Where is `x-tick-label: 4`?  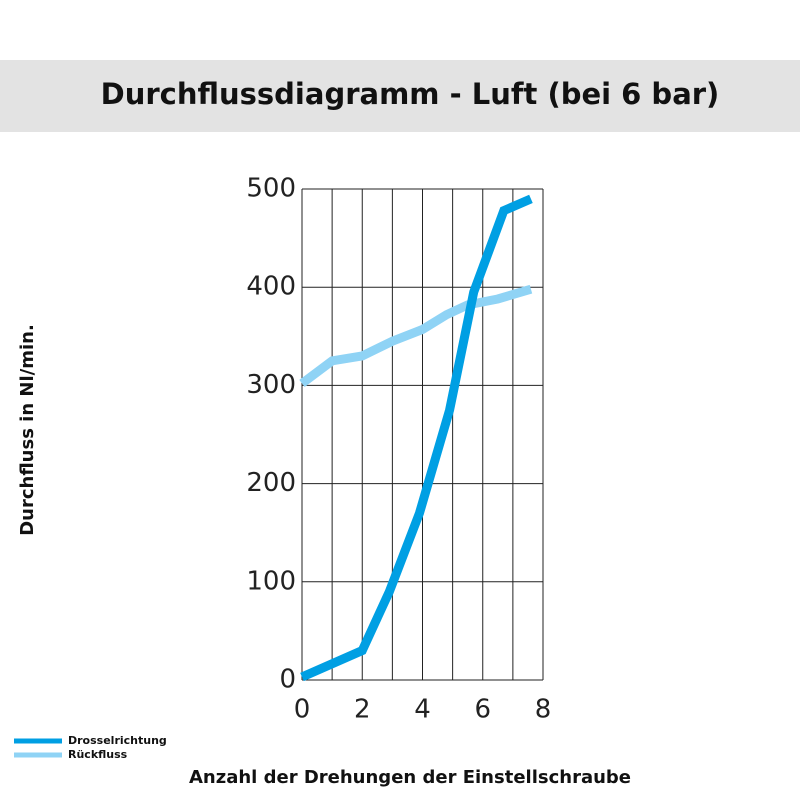 x-tick-label: 4 is located at coordinates (422, 710).